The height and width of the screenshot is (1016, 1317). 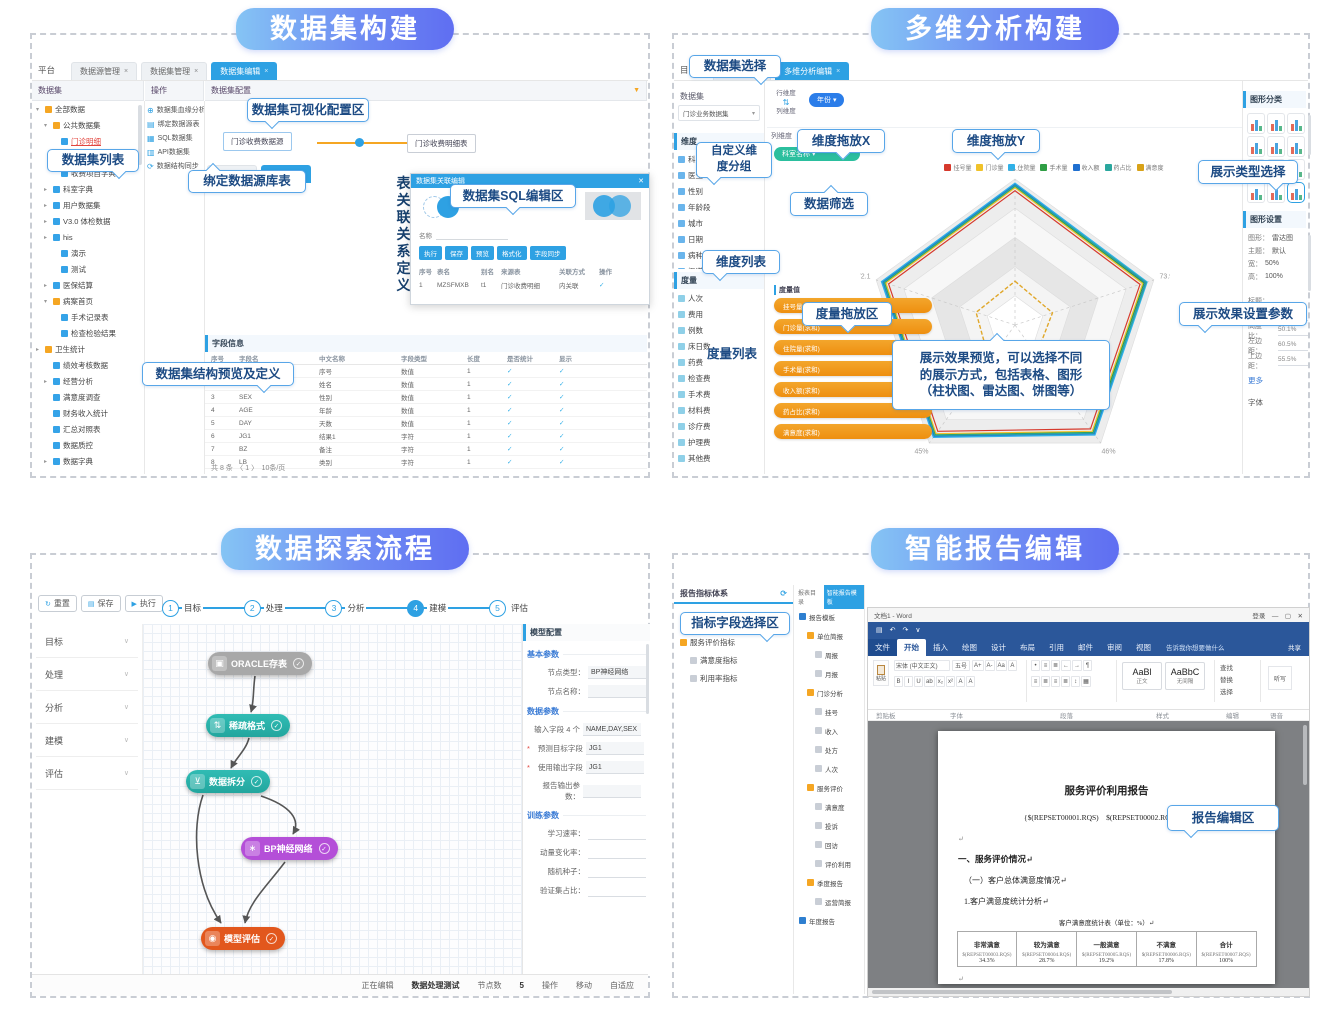 I want to click on flow-node-oracle: ▣ ORACLE存表 ✓, so click(x=260, y=663).